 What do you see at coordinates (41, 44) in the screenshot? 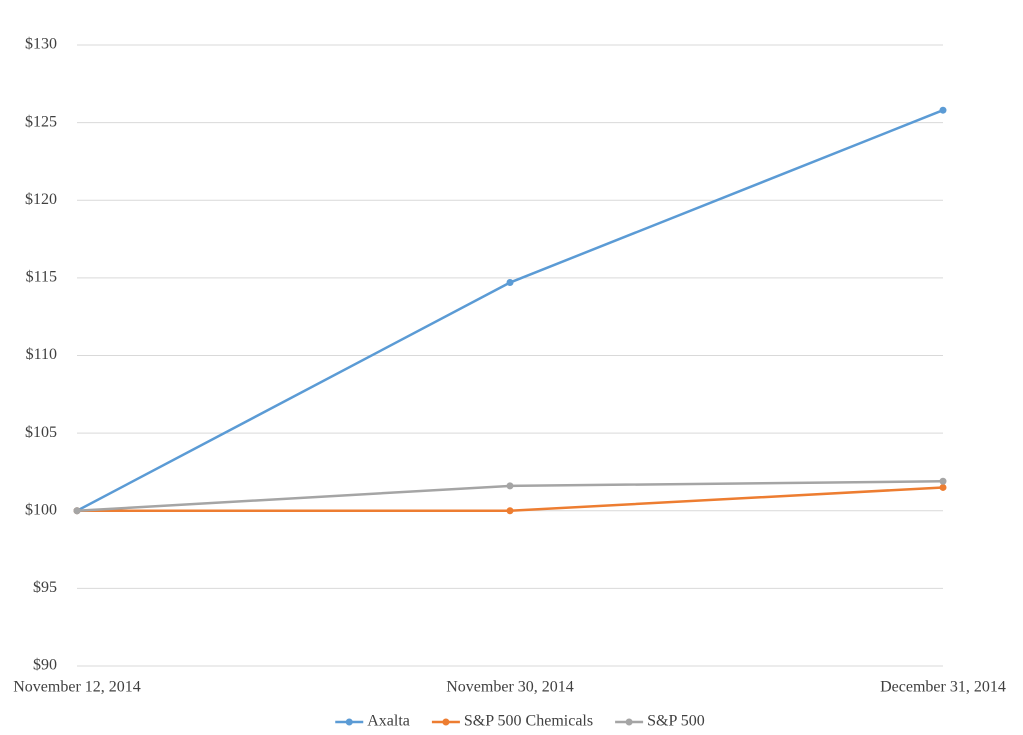
I see `y-tick-label: $130` at bounding box center [41, 44].